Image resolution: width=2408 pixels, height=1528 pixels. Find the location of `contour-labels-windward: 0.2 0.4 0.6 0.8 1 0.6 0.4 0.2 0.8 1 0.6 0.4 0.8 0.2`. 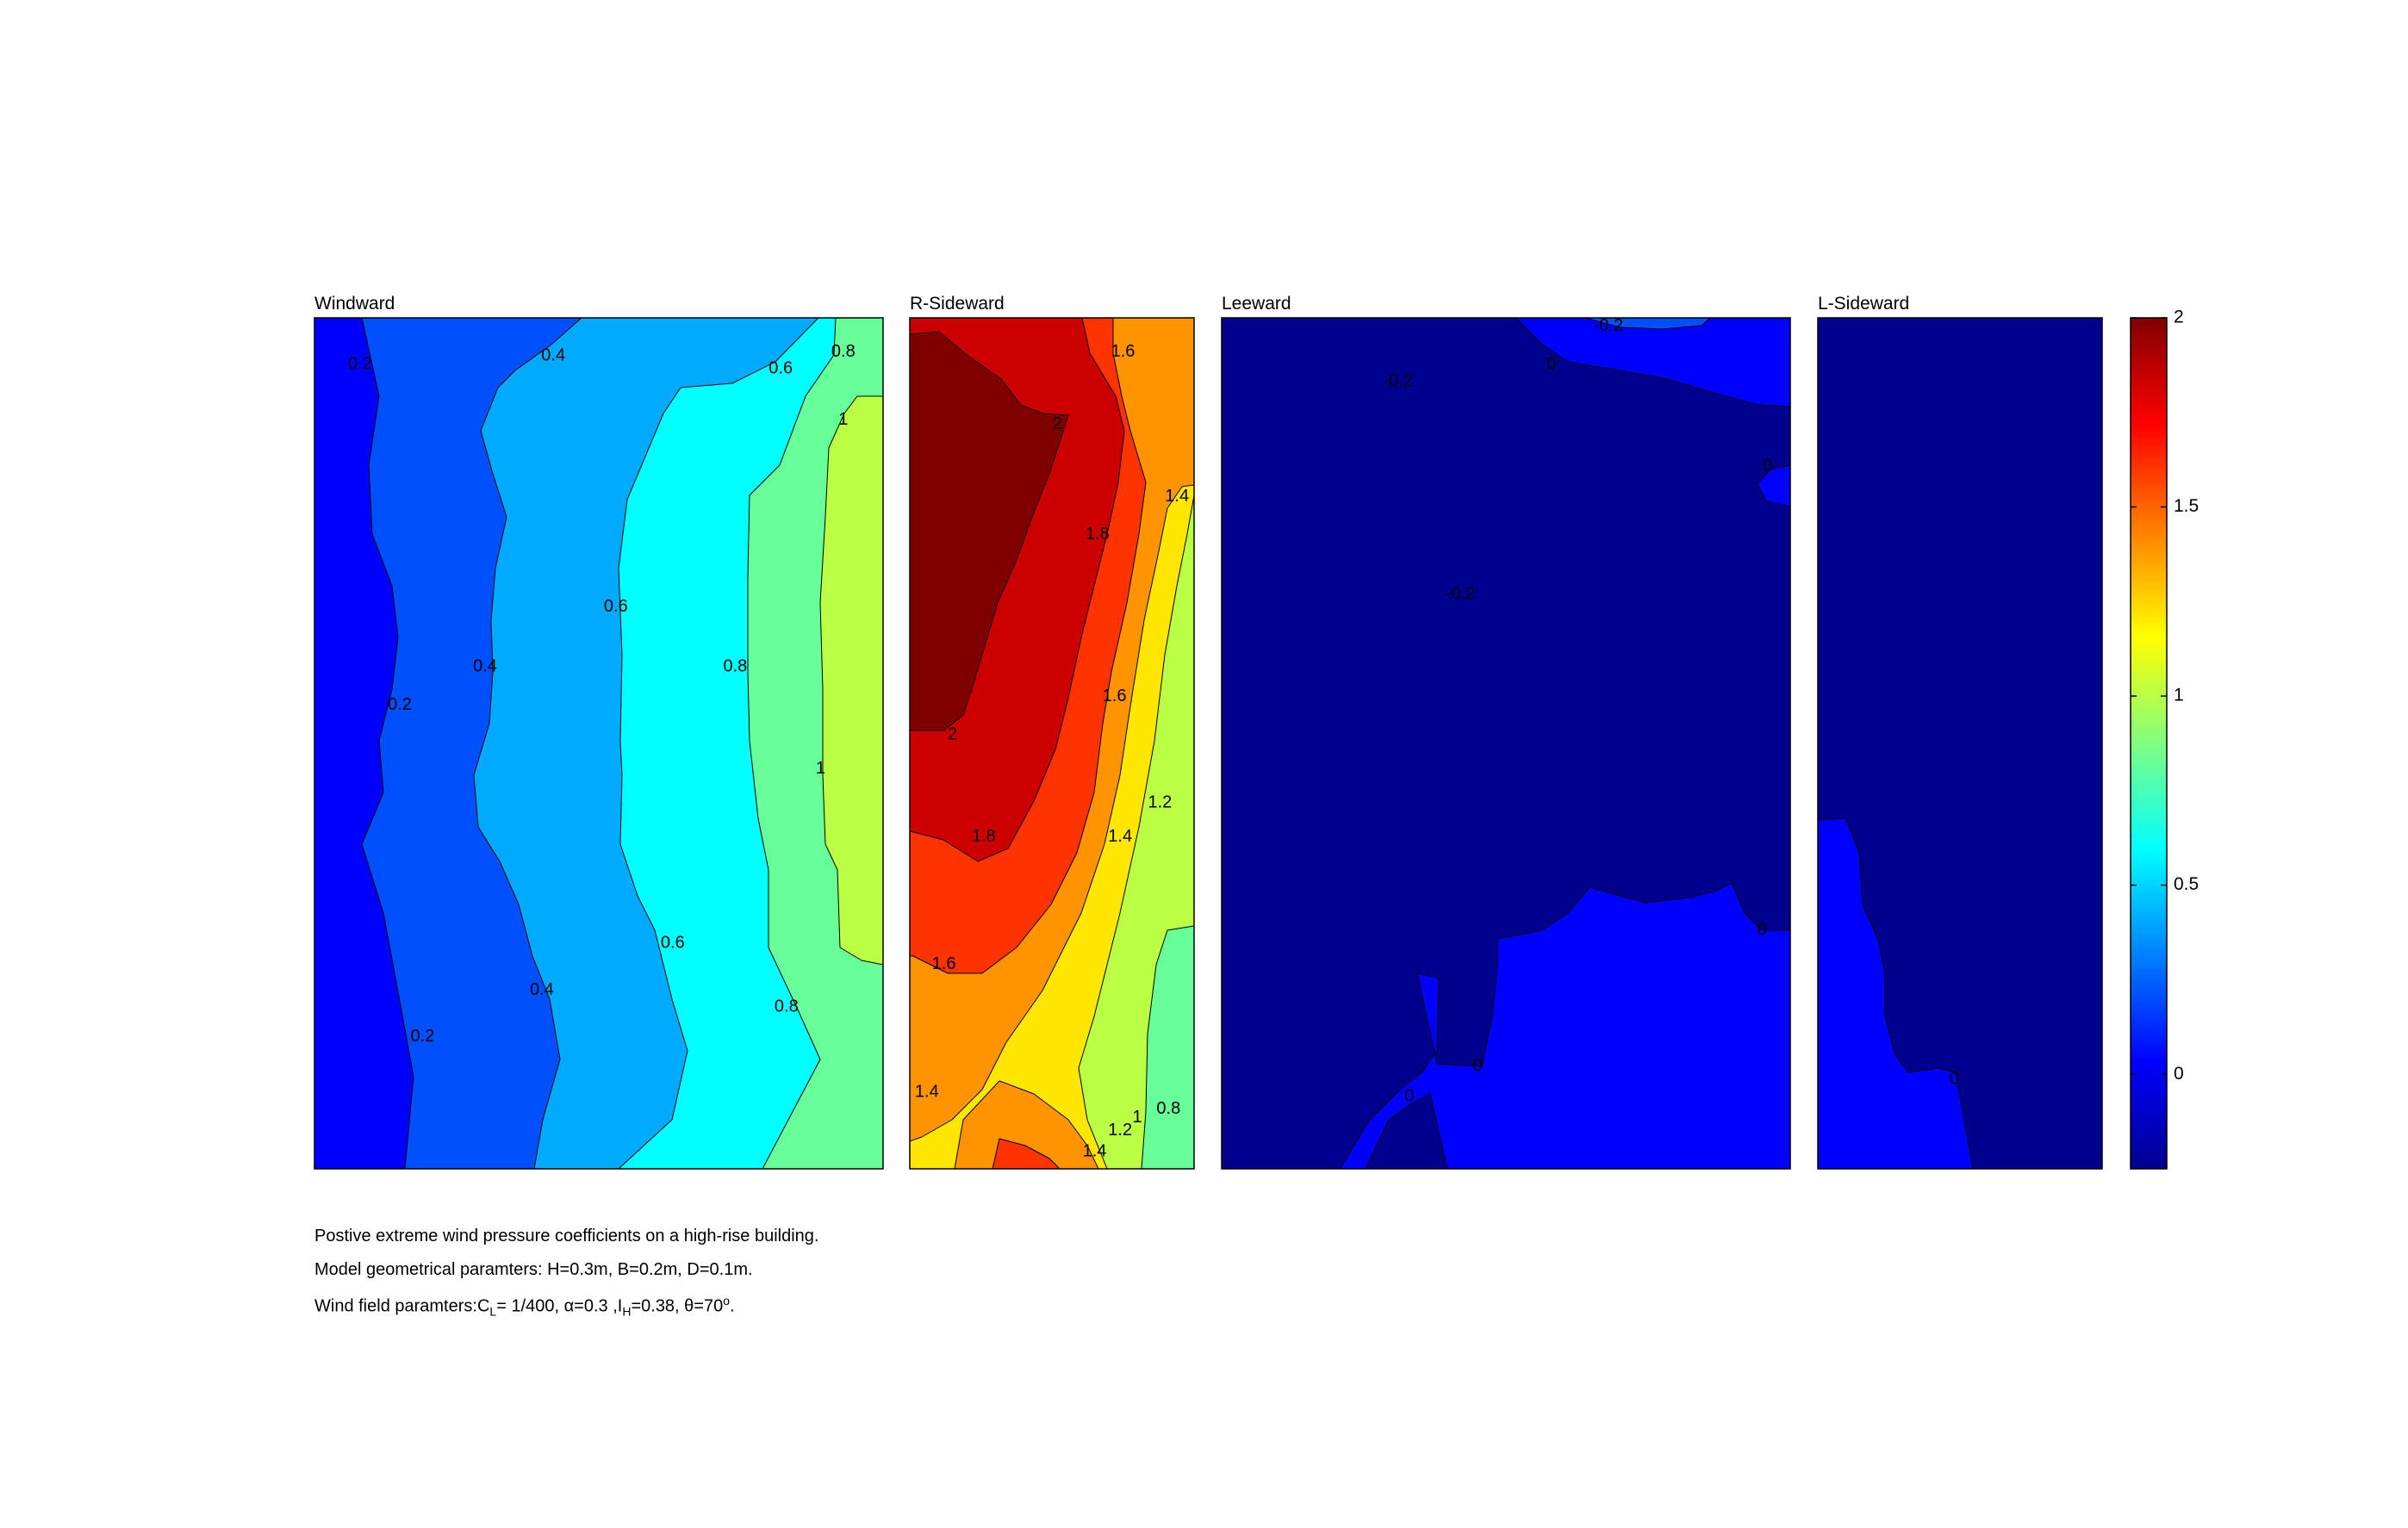

contour-labels-windward: 0.2 0.4 0.6 0.8 1 0.6 0.4 0.2 0.8 1 0.6 0.4 0.8 0.2 is located at coordinates (602, 694).